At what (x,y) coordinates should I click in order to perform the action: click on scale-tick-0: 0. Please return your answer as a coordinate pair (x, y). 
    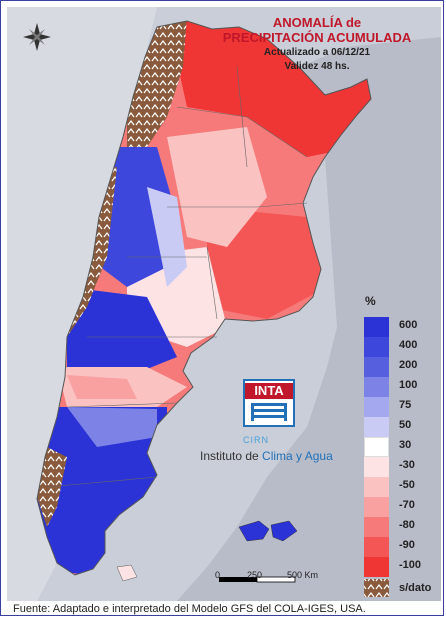
    Looking at the image, I should click on (218, 575).